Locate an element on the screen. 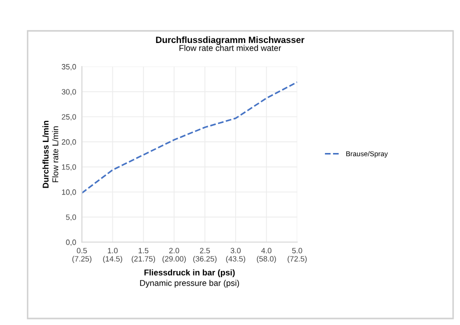 This screenshot has width=460, height=325. x-axis-title: Fliessdruck in bar (psi) Dynamic pressure bar (psi) is located at coordinates (190, 278).